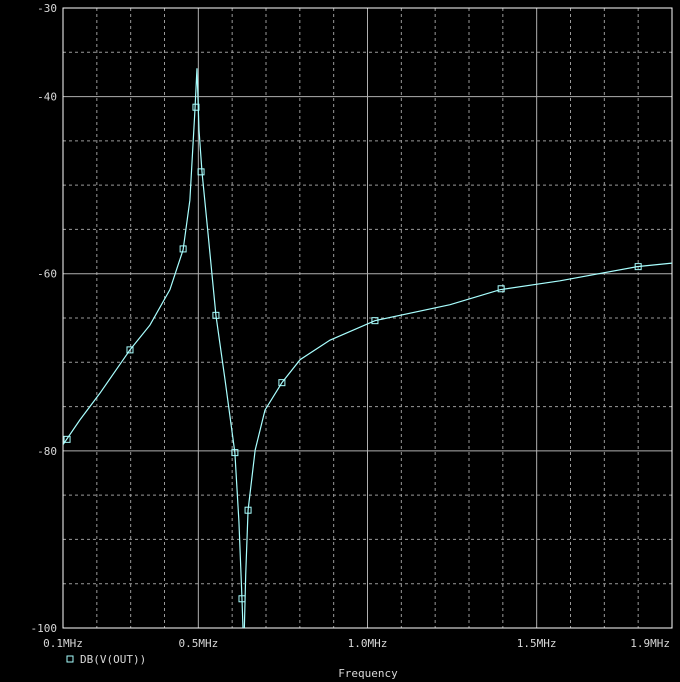 This screenshot has width=680, height=682. Describe the element at coordinates (44, 628) in the screenshot. I see `y-tick-label: -100` at that location.